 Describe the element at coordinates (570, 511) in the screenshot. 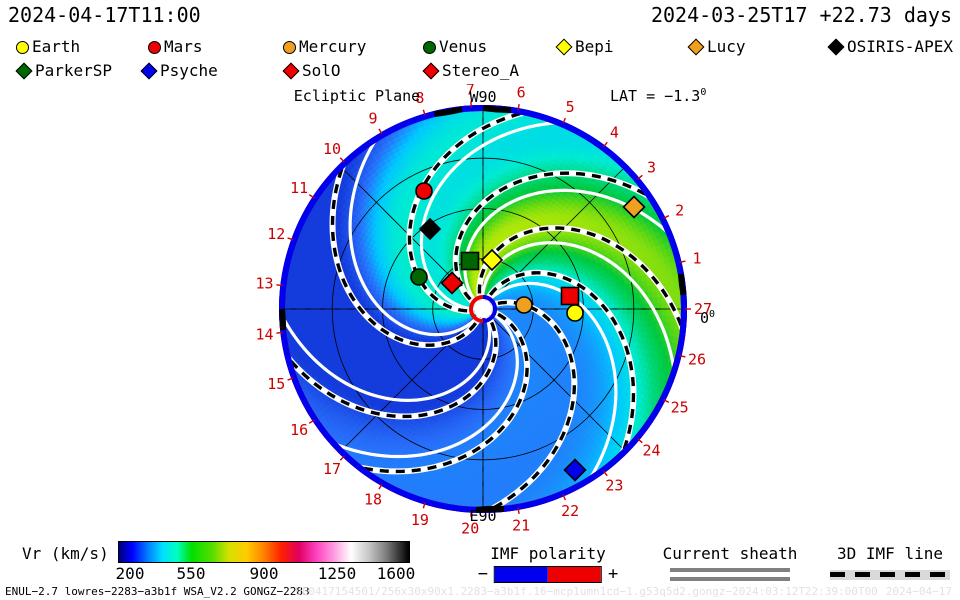

I see `carrington-label-22: 22` at that location.